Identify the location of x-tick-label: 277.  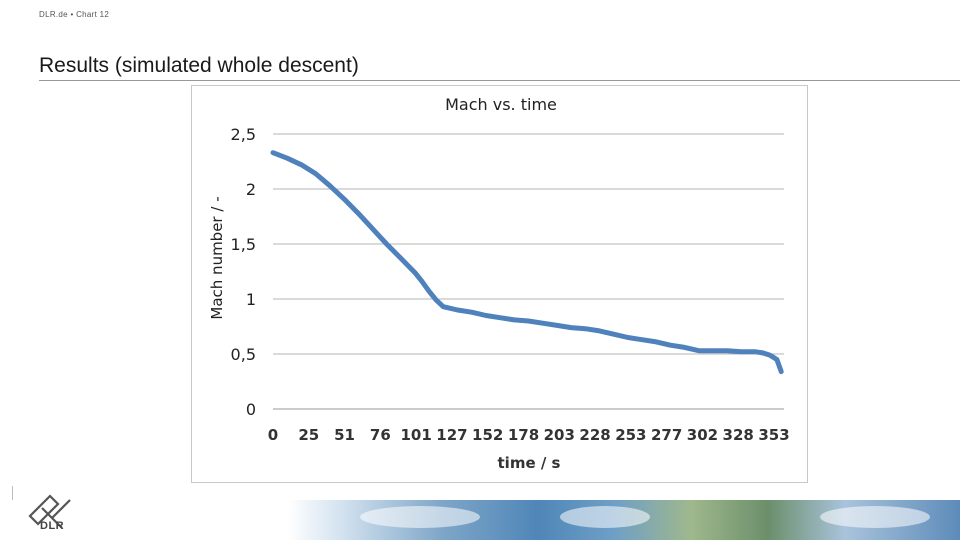
(666, 435).